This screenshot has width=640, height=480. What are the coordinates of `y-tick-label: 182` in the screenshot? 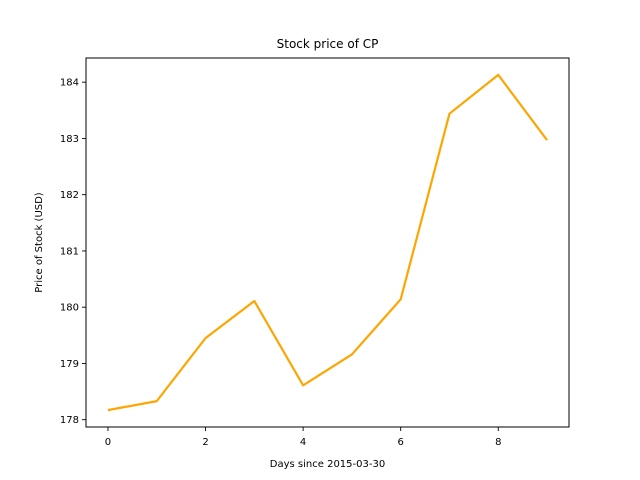 It's located at (69, 195).